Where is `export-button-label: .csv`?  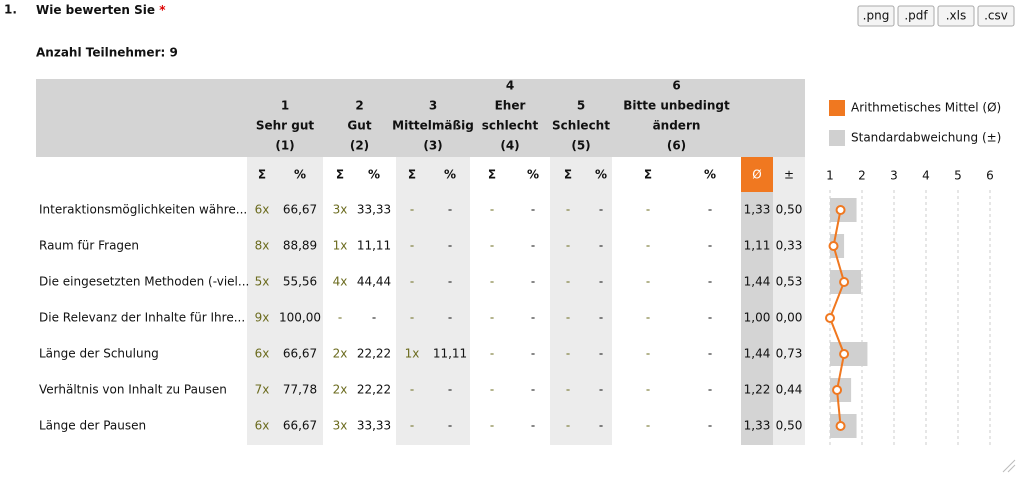
export-button-label: .csv is located at coordinates (996, 16).